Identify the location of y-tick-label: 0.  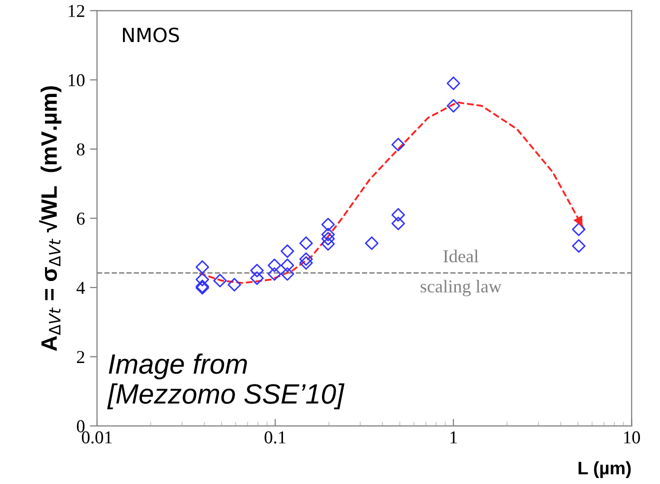
(80, 426).